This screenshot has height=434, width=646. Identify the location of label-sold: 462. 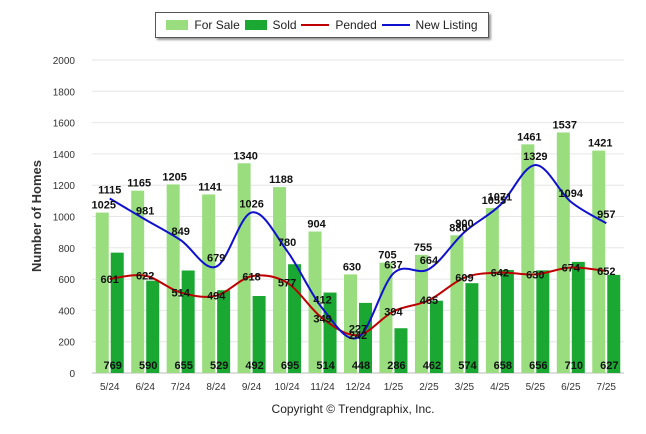
(432, 366).